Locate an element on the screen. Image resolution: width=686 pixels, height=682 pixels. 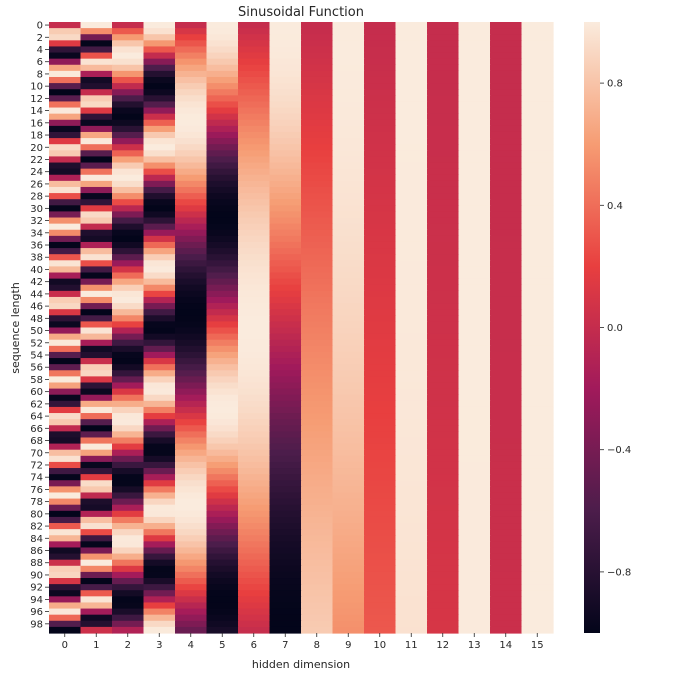
y-tick-label: 70 is located at coordinates (36, 453).